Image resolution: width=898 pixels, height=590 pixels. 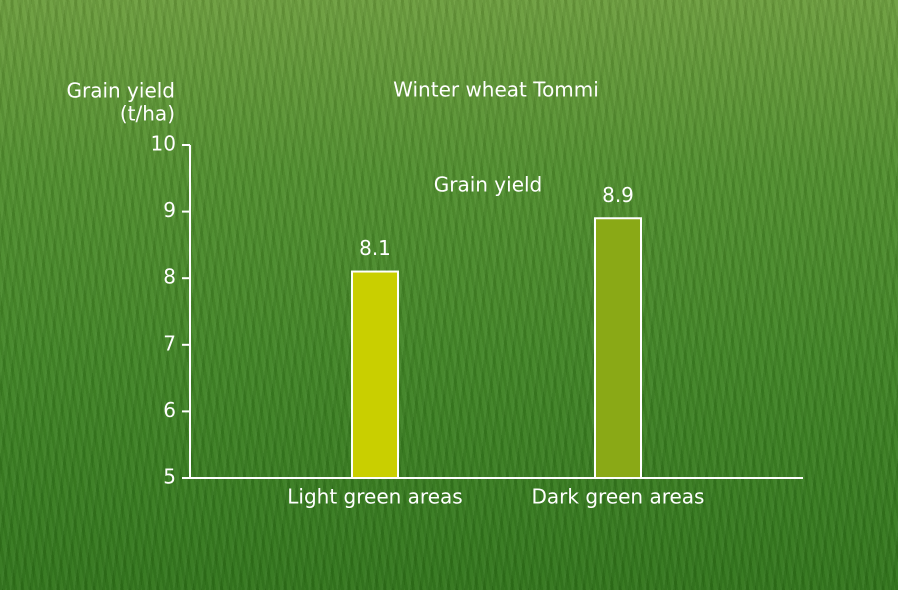 What do you see at coordinates (169, 277) in the screenshot?
I see `y-tick-label: 8` at bounding box center [169, 277].